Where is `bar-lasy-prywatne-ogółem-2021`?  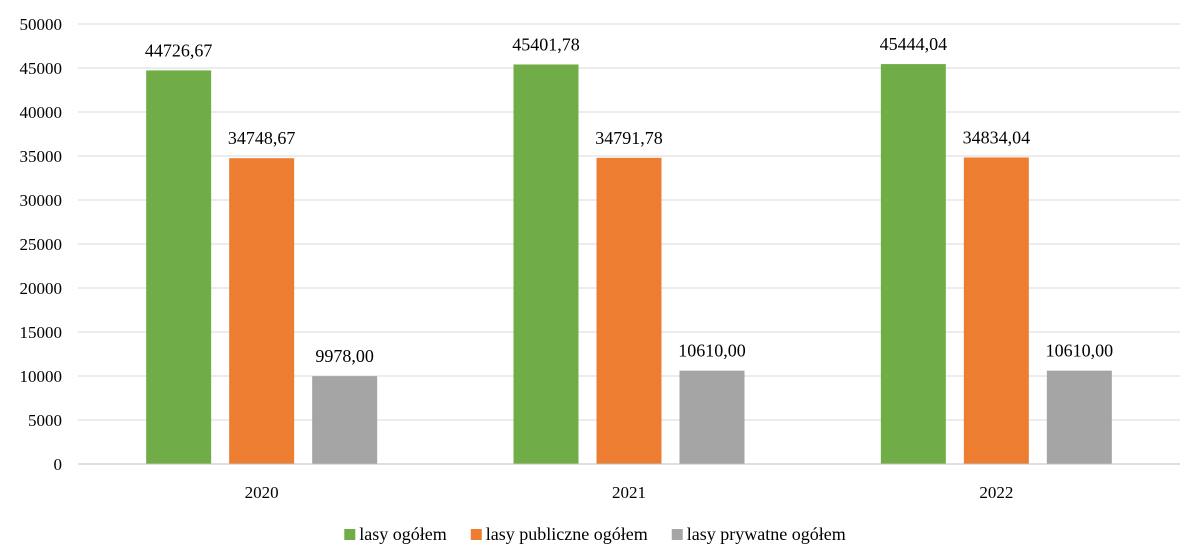 bar-lasy-prywatne-ogółem-2021 is located at coordinates (712, 417).